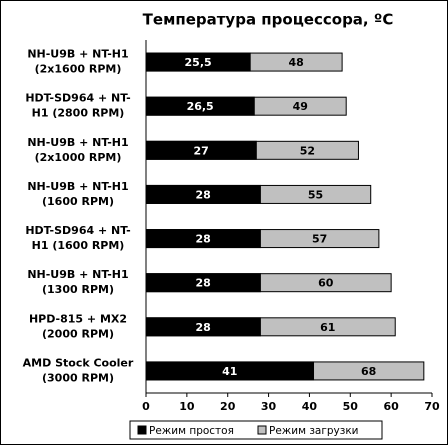 This screenshot has width=448, height=445. Describe the element at coordinates (432, 406) in the screenshot. I see `x-tick-label: 70` at that location.